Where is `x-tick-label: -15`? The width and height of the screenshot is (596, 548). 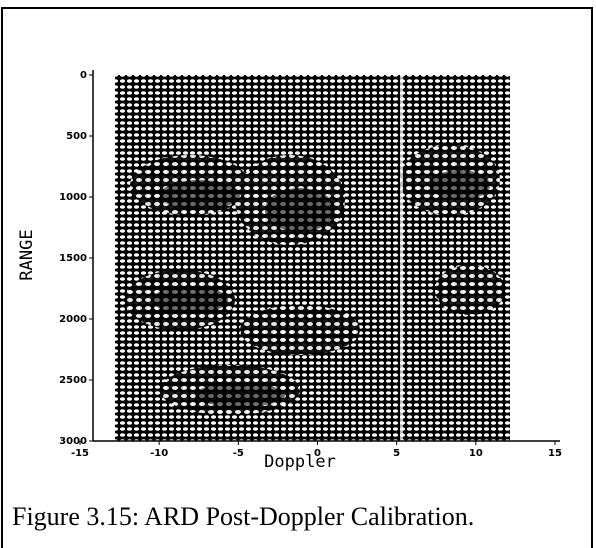 x-tick-label: -15 is located at coordinates (80, 453).